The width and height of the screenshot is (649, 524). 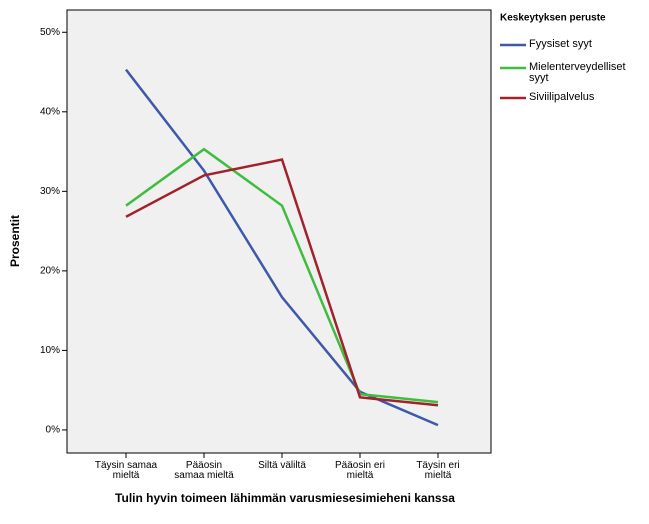 What do you see at coordinates (53, 430) in the screenshot?
I see `y-tick-label: 0%` at bounding box center [53, 430].